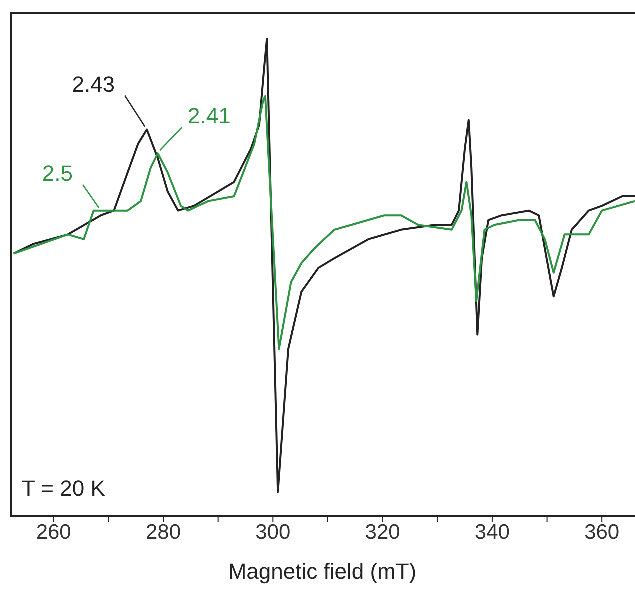  Describe the element at coordinates (94, 84) in the screenshot. I see `annotation: 2.43` at that location.